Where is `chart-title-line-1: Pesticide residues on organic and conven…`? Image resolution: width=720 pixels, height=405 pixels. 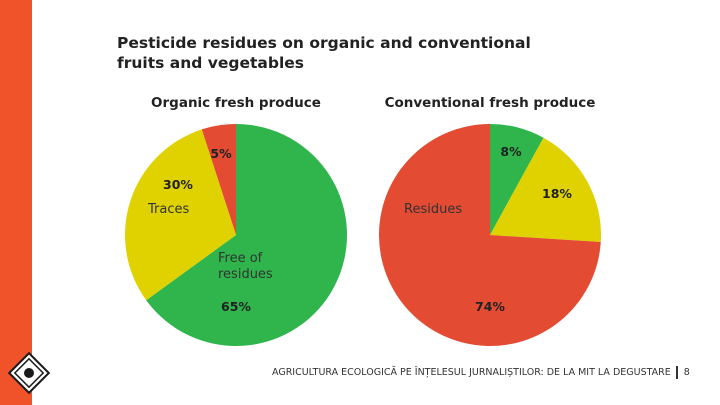 chart-title-line-1: Pesticide residues on organic and conven… is located at coordinates (324, 43).